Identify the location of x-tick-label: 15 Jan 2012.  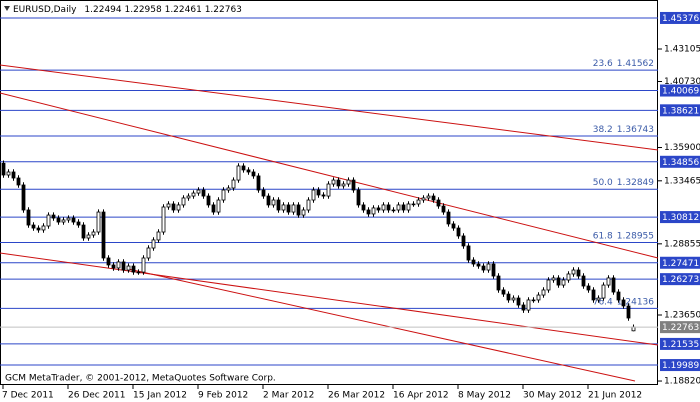
(160, 396).